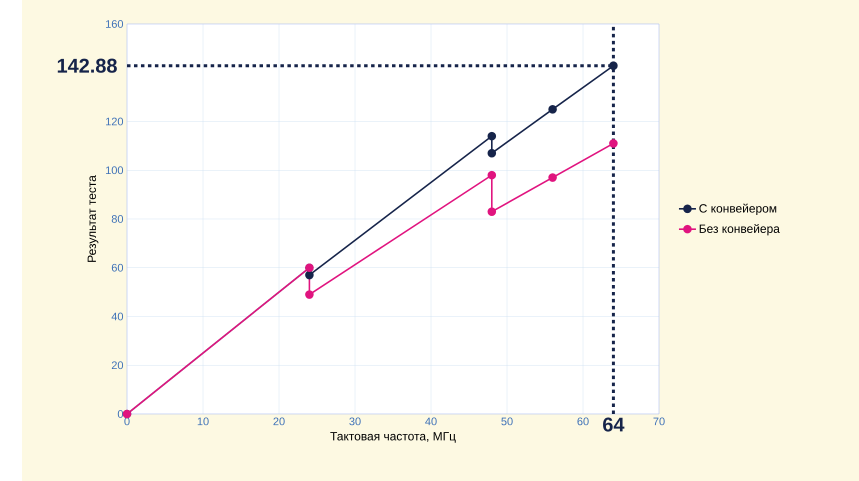  Describe the element at coordinates (115, 24) in the screenshot. I see `y-tick-label: 160` at that location.